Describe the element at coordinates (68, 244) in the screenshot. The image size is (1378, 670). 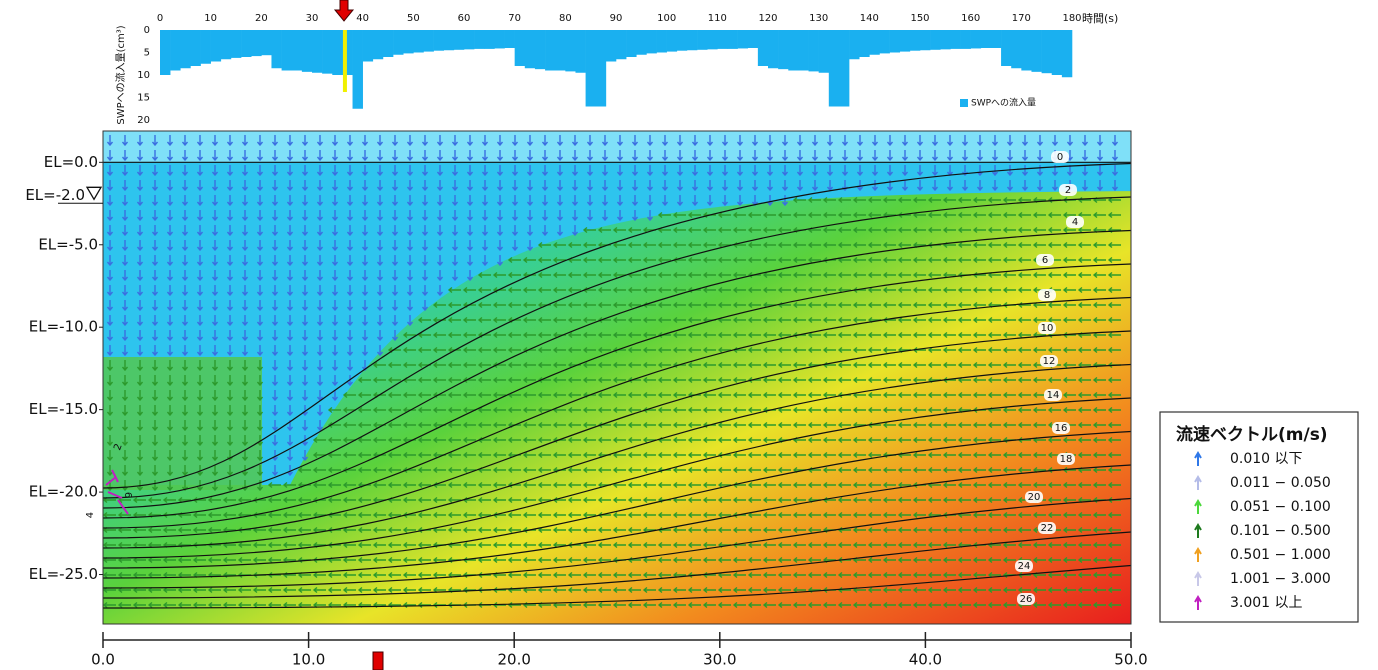
I see `y-tick-label: EL=-5.0` at that location.